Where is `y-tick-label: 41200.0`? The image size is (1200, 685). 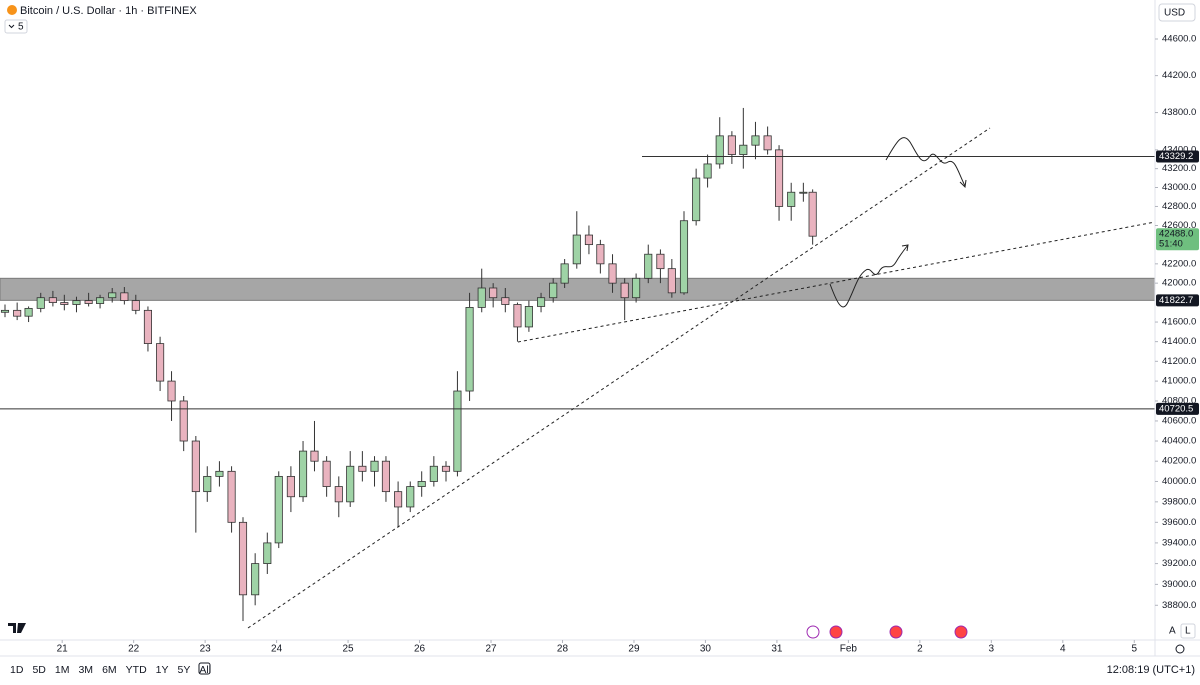
y-tick-label: 41200.0 is located at coordinates (1179, 361).